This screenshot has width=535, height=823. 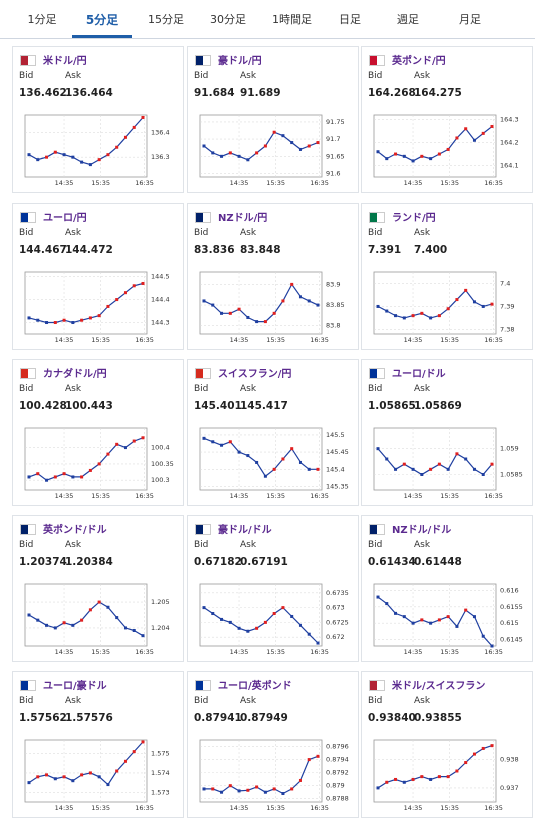 I want to click on pair-name: 米ドル/スイスフラン, so click(x=439, y=686).